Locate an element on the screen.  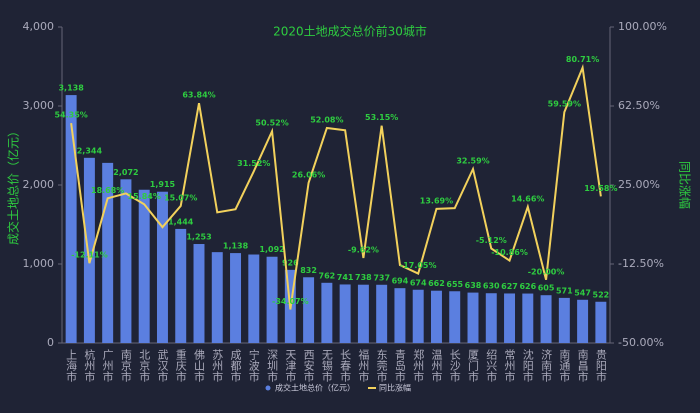
bar-value-label: 1,138 is located at coordinates (236, 246).